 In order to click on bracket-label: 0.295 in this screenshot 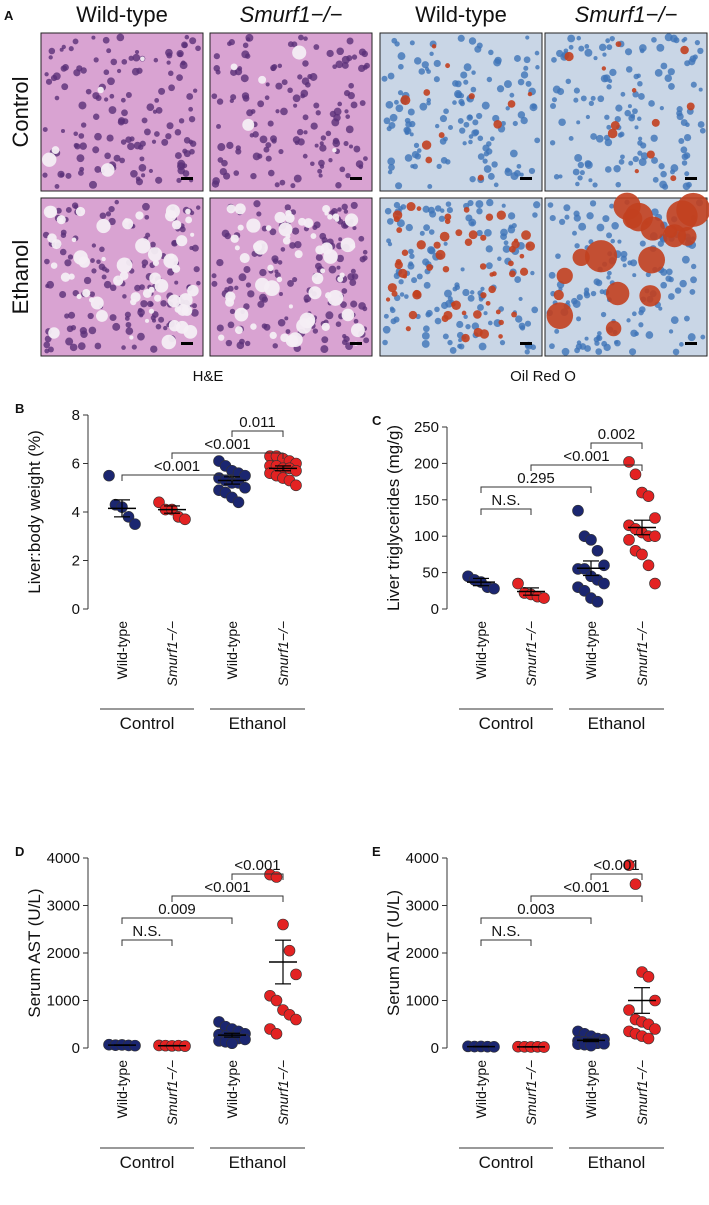, I will do `click(536, 478)`.